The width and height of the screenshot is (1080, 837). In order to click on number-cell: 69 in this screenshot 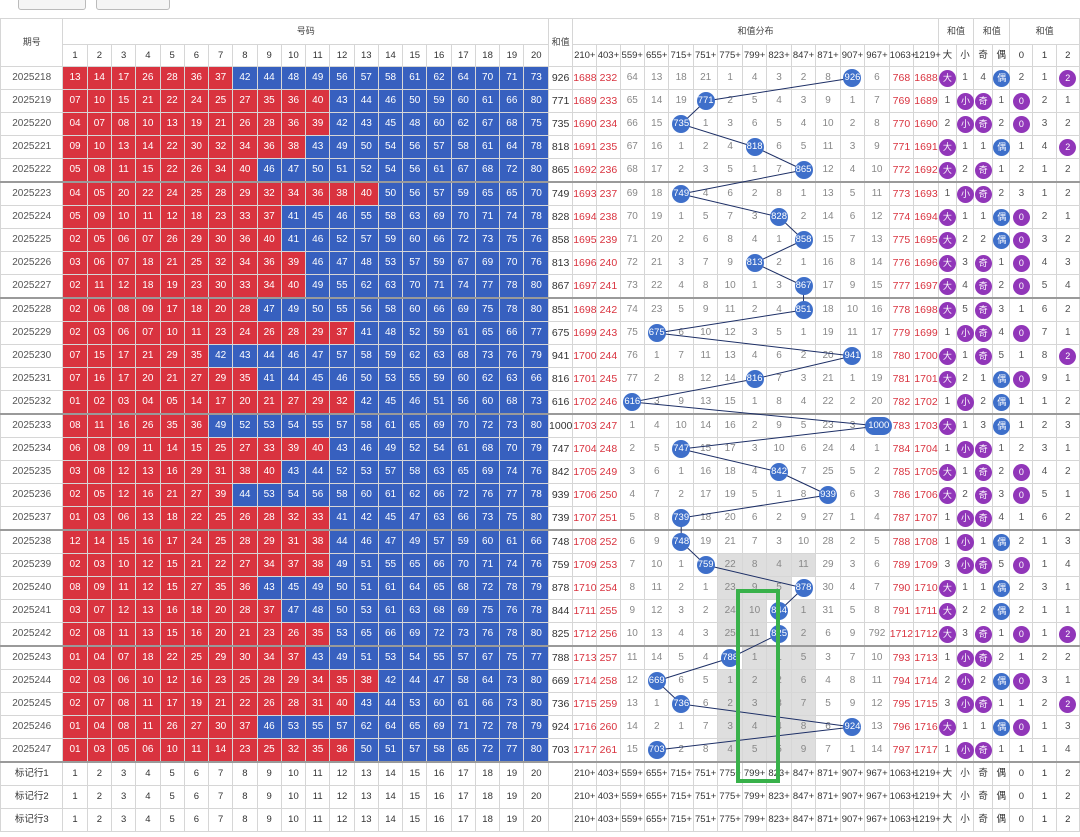, I will do `click(439, 217)`.